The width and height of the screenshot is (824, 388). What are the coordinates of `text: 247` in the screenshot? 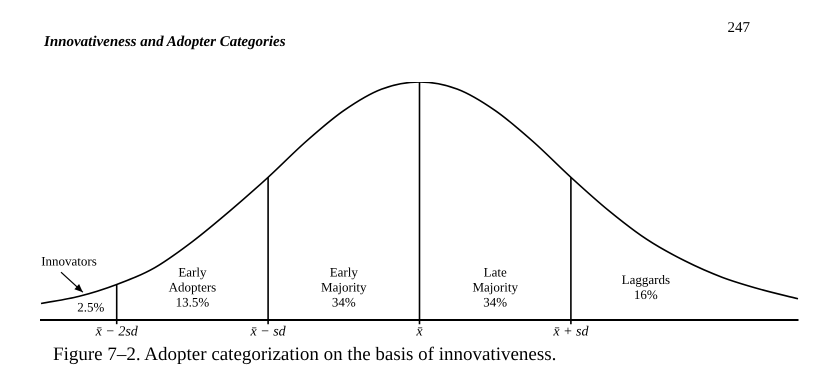 It's located at (739, 28).